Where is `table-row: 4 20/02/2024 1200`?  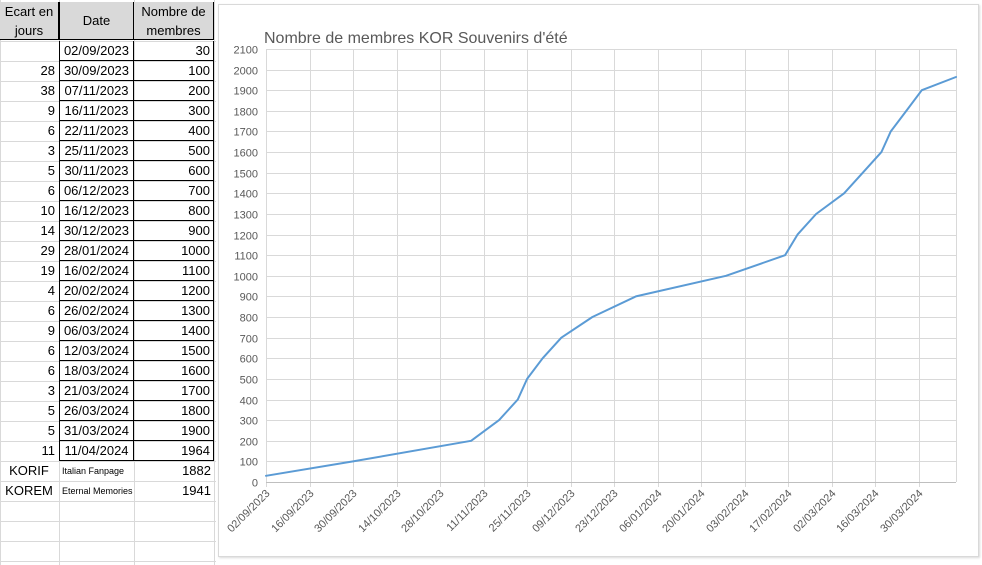
table-row: 4 20/02/2024 1200 is located at coordinates (108, 291).